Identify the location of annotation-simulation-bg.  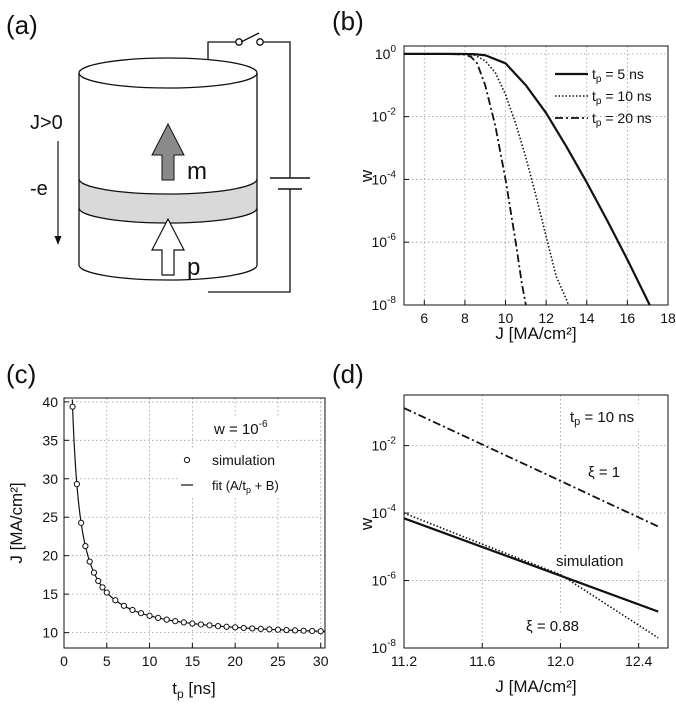
(597, 560).